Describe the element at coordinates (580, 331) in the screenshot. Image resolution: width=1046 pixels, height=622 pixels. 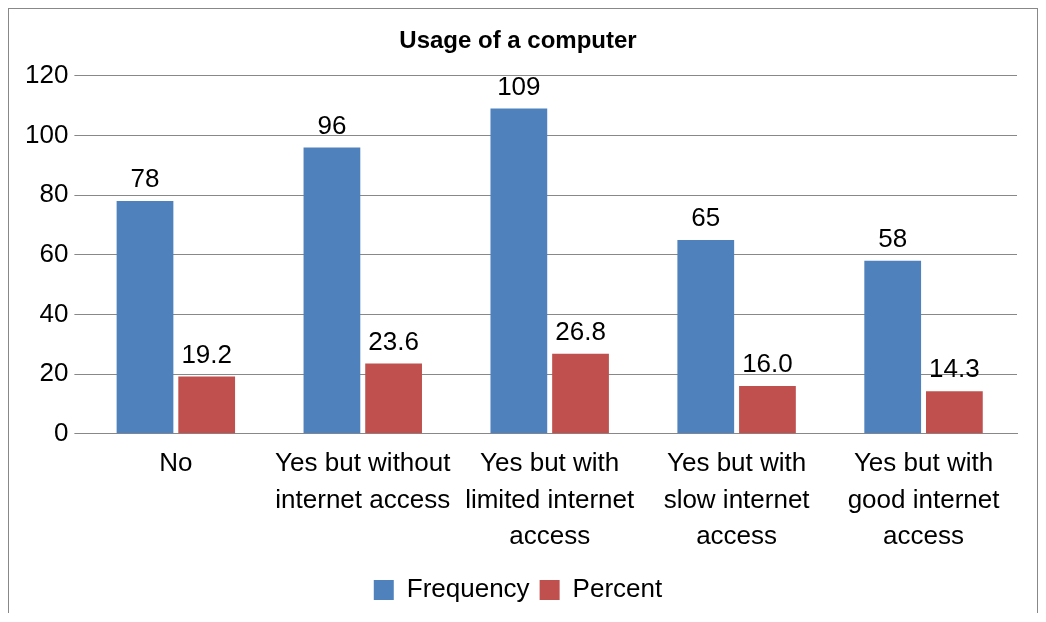
I see `data-label: 26.8` at that location.